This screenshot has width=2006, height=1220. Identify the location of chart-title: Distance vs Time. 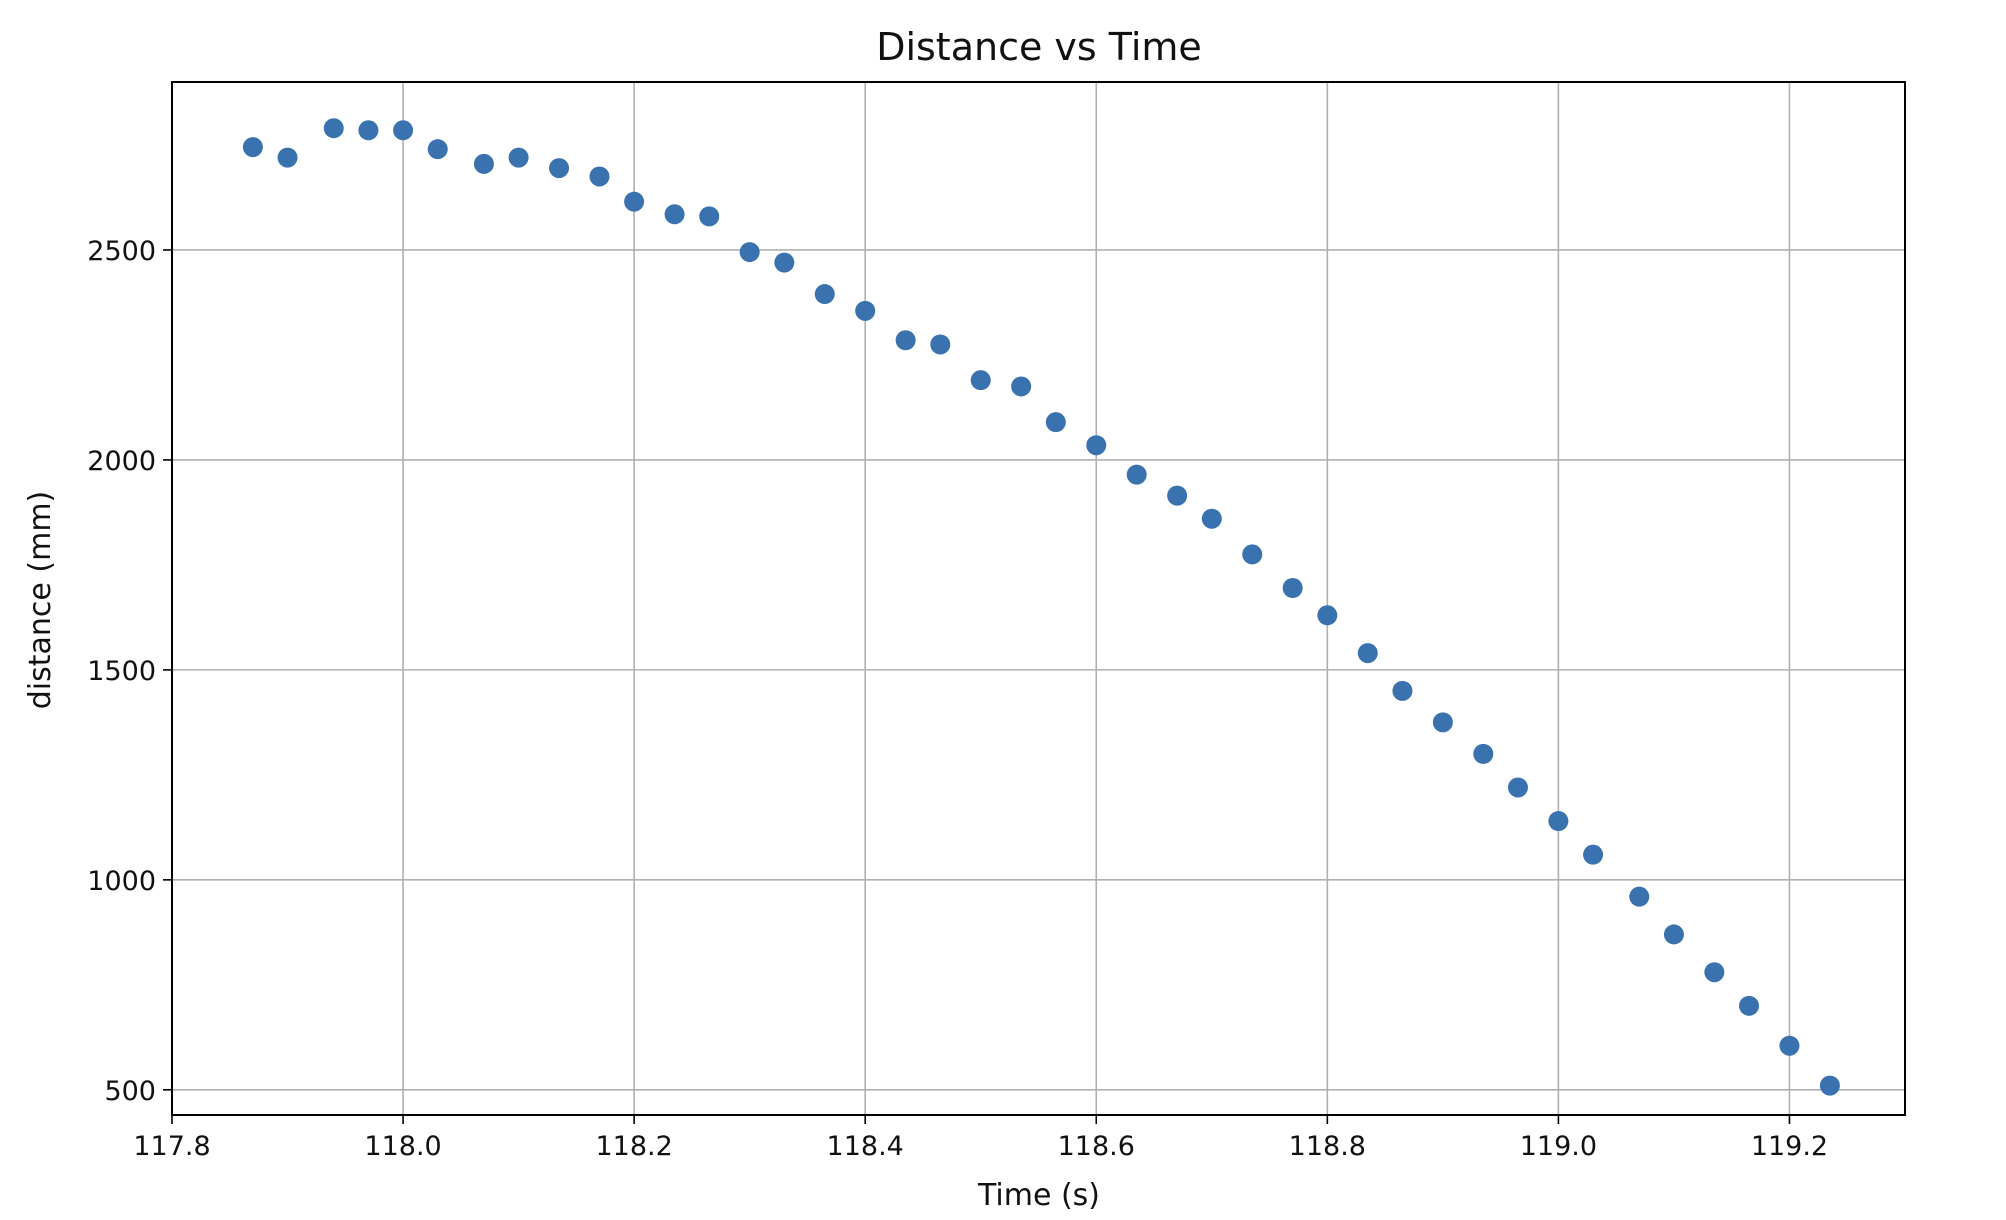
(1039, 47).